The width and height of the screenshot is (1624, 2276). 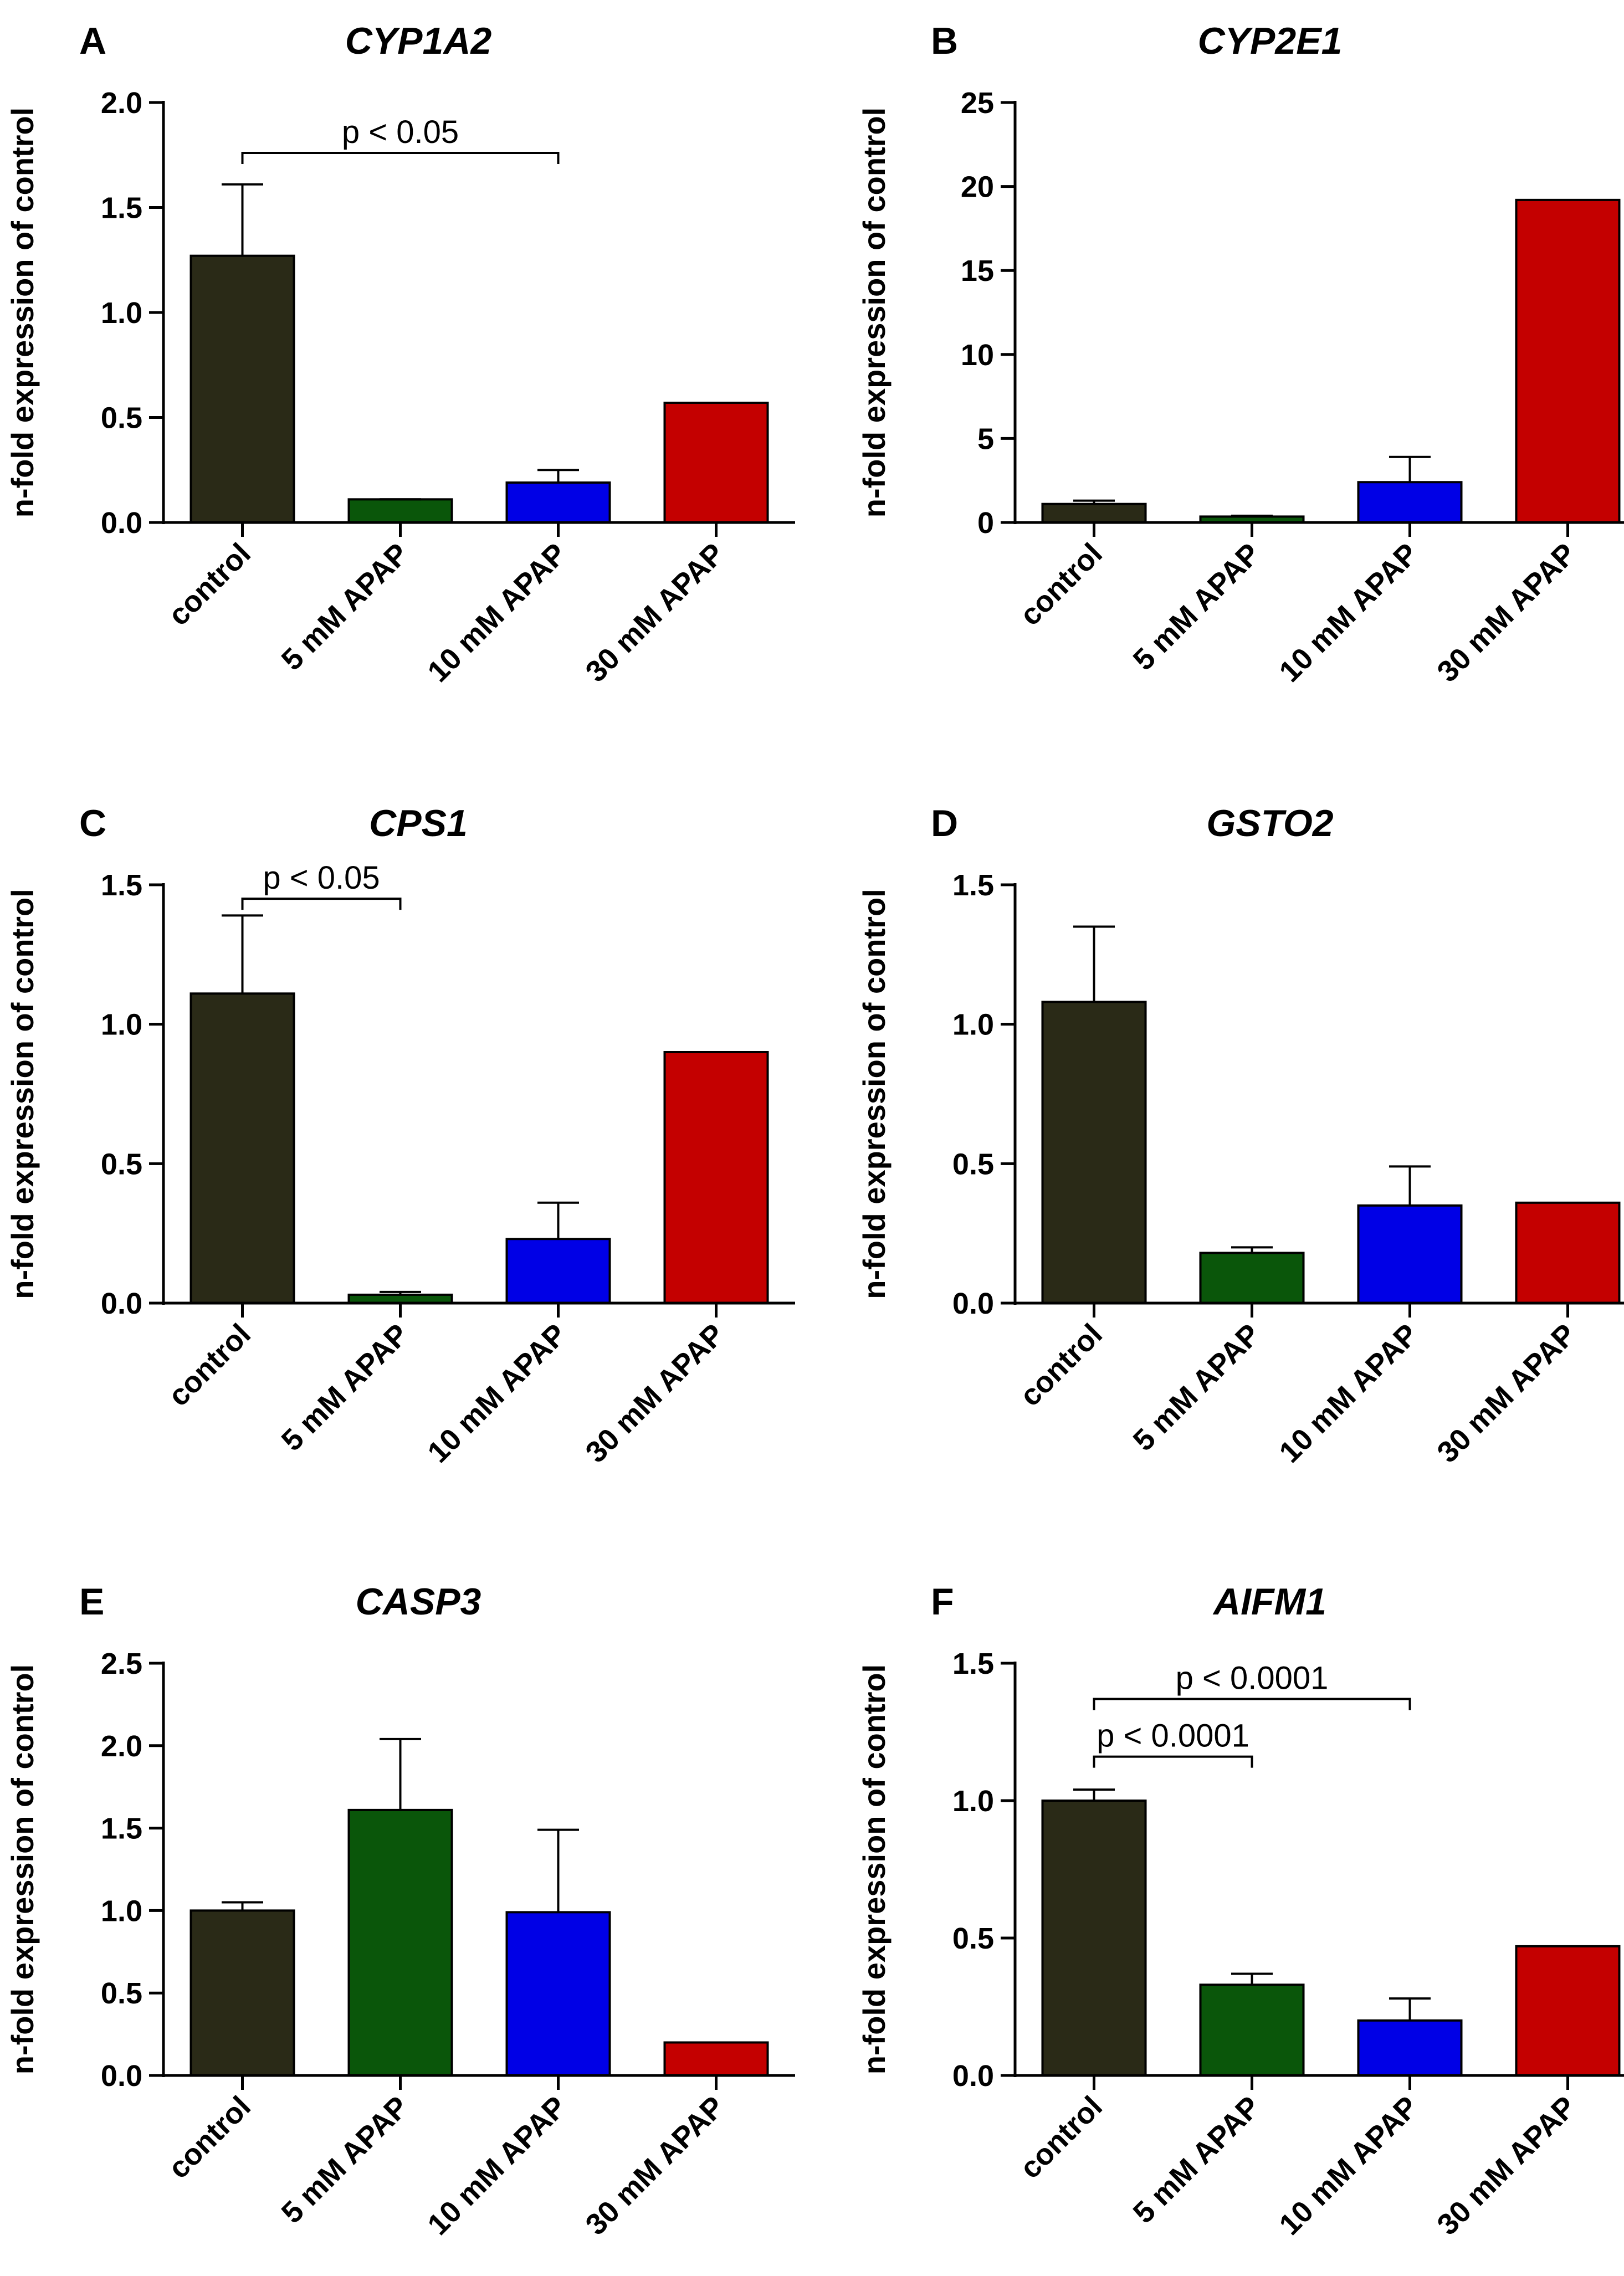 What do you see at coordinates (418, 1602) in the screenshot?
I see `chart-title: CASP3` at bounding box center [418, 1602].